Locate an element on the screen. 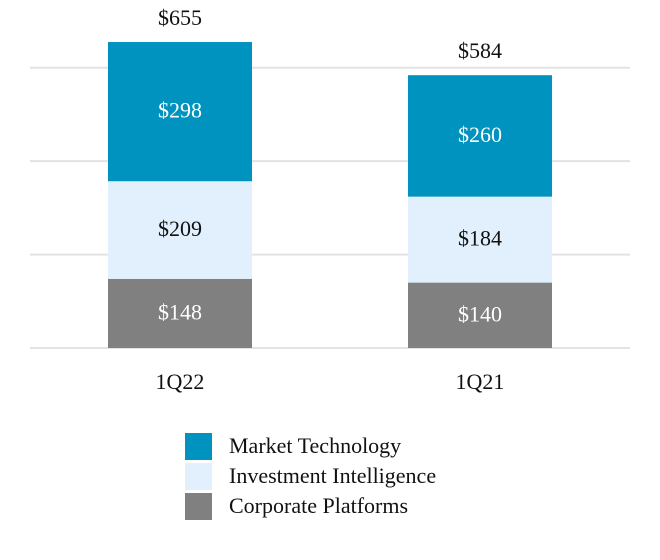  value-label: $260 is located at coordinates (480, 134).